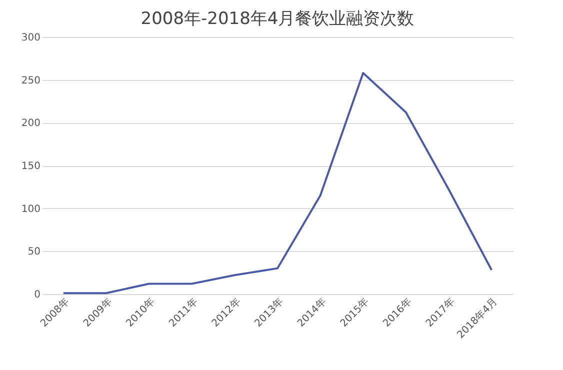  I want to click on y-tick-label: 150, so click(30, 166).